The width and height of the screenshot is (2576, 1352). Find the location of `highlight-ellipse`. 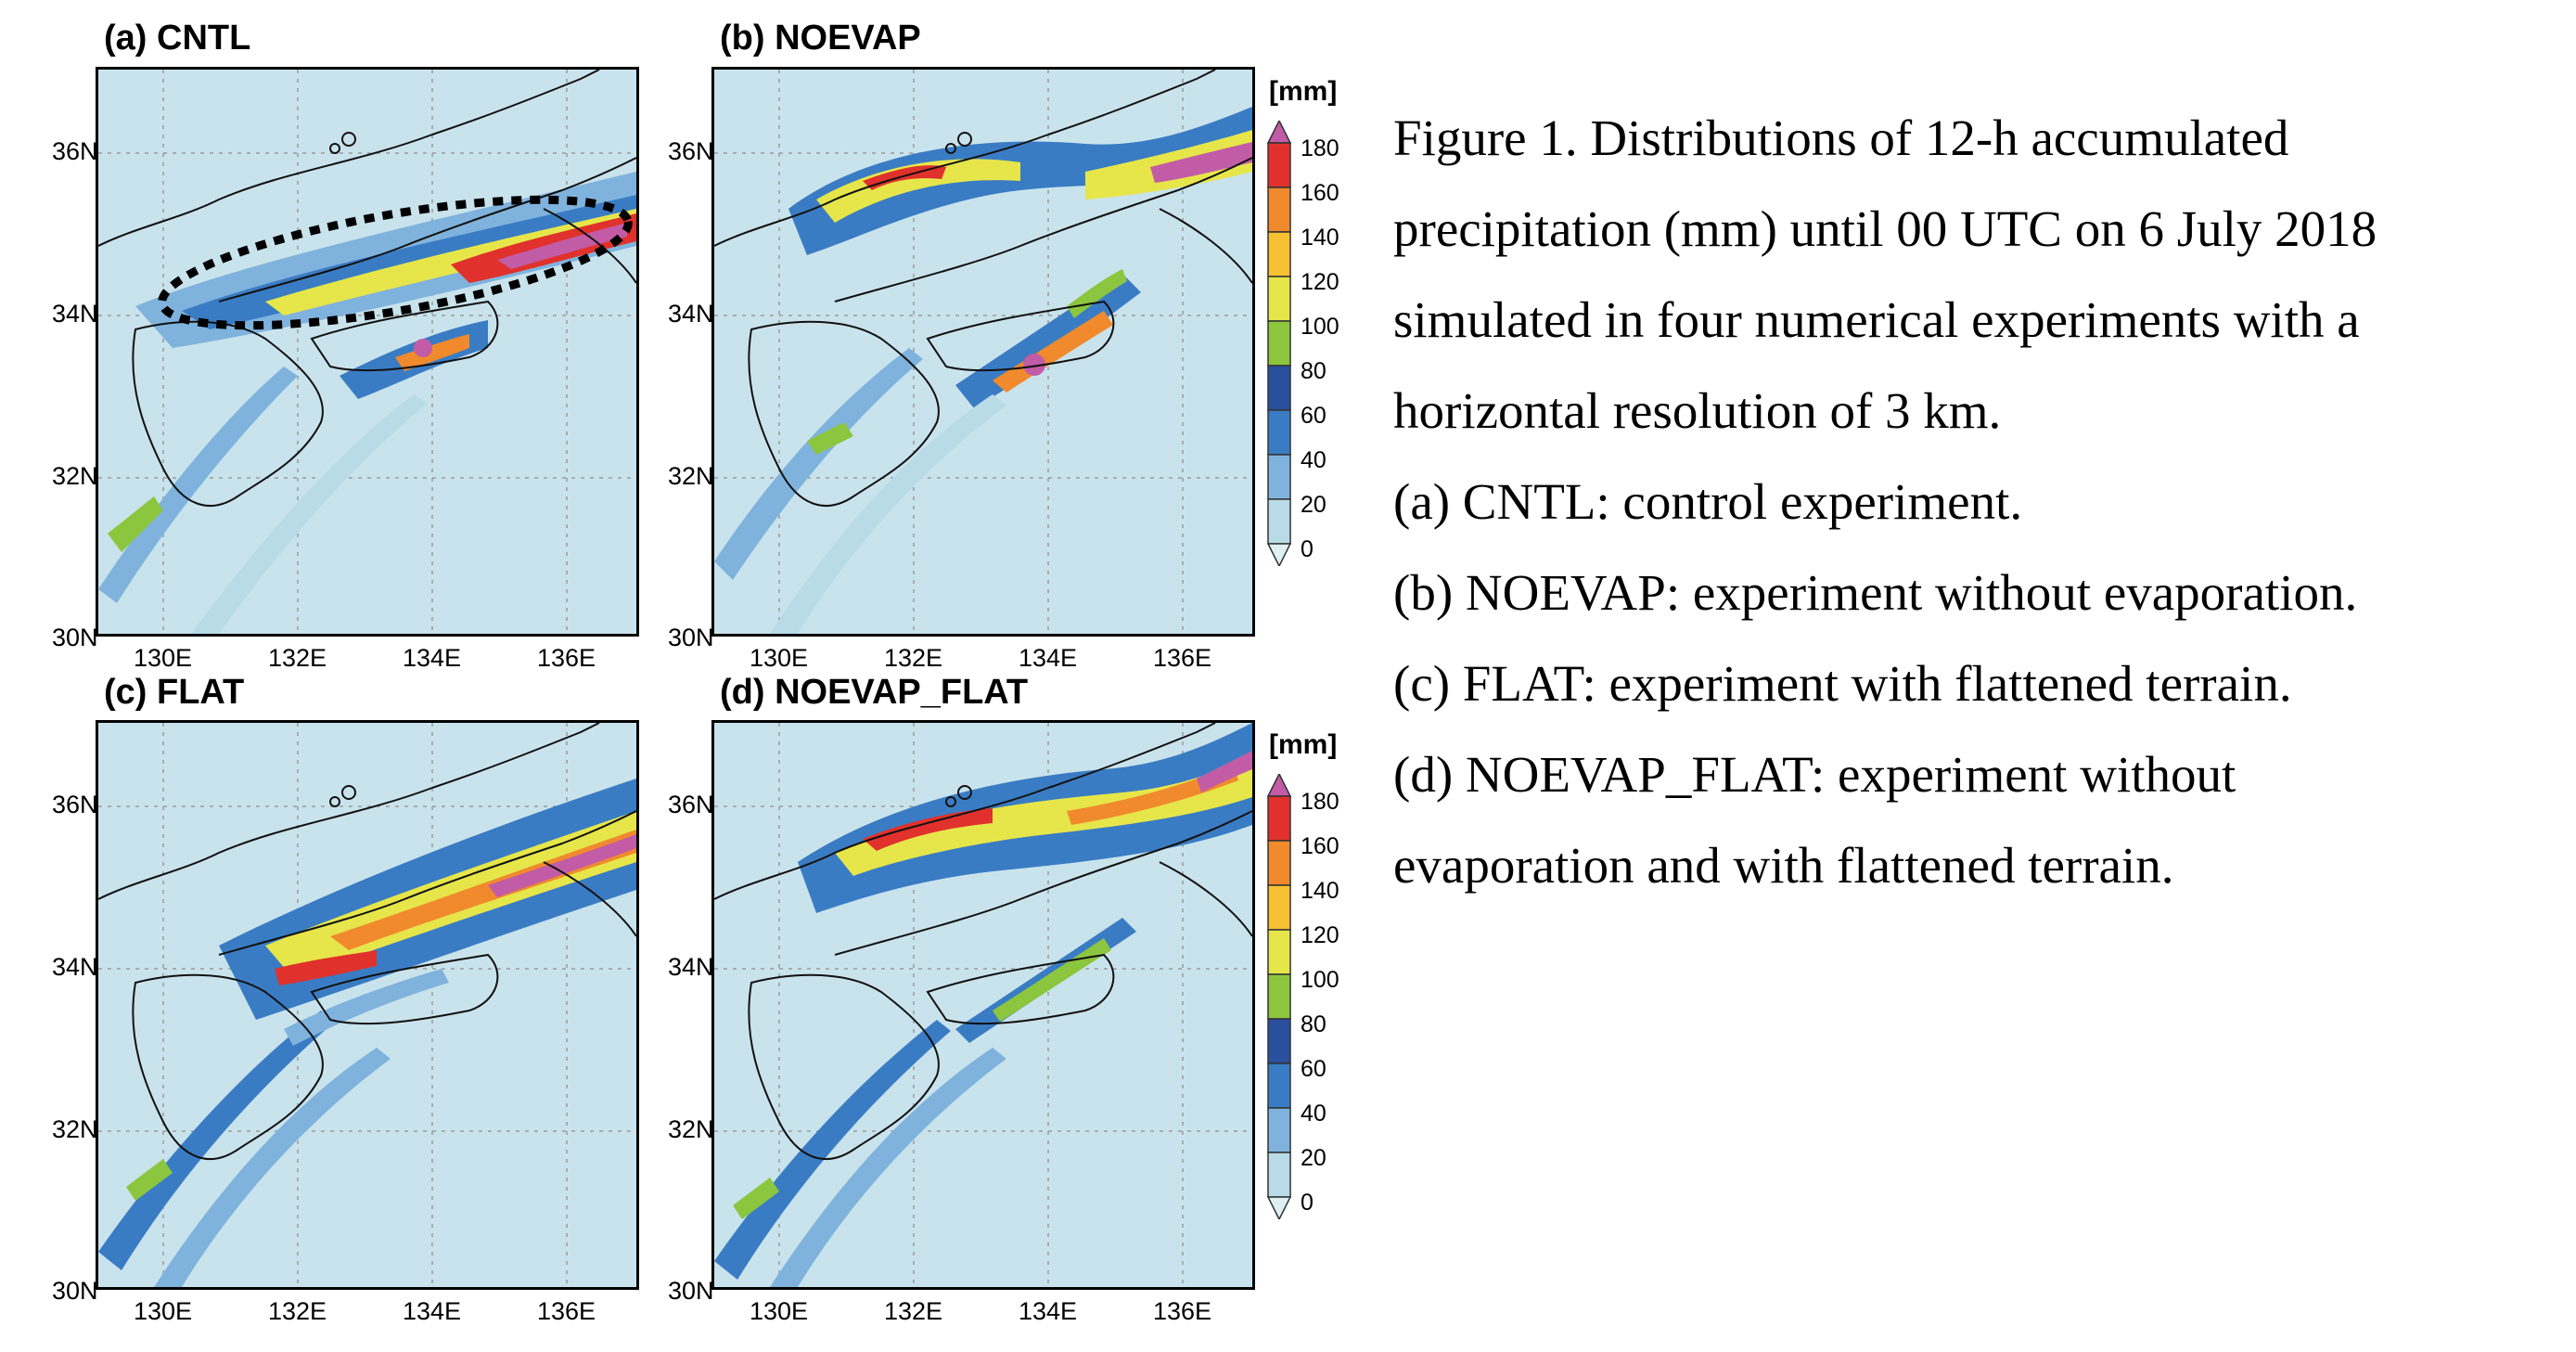

highlight-ellipse is located at coordinates (395, 262).